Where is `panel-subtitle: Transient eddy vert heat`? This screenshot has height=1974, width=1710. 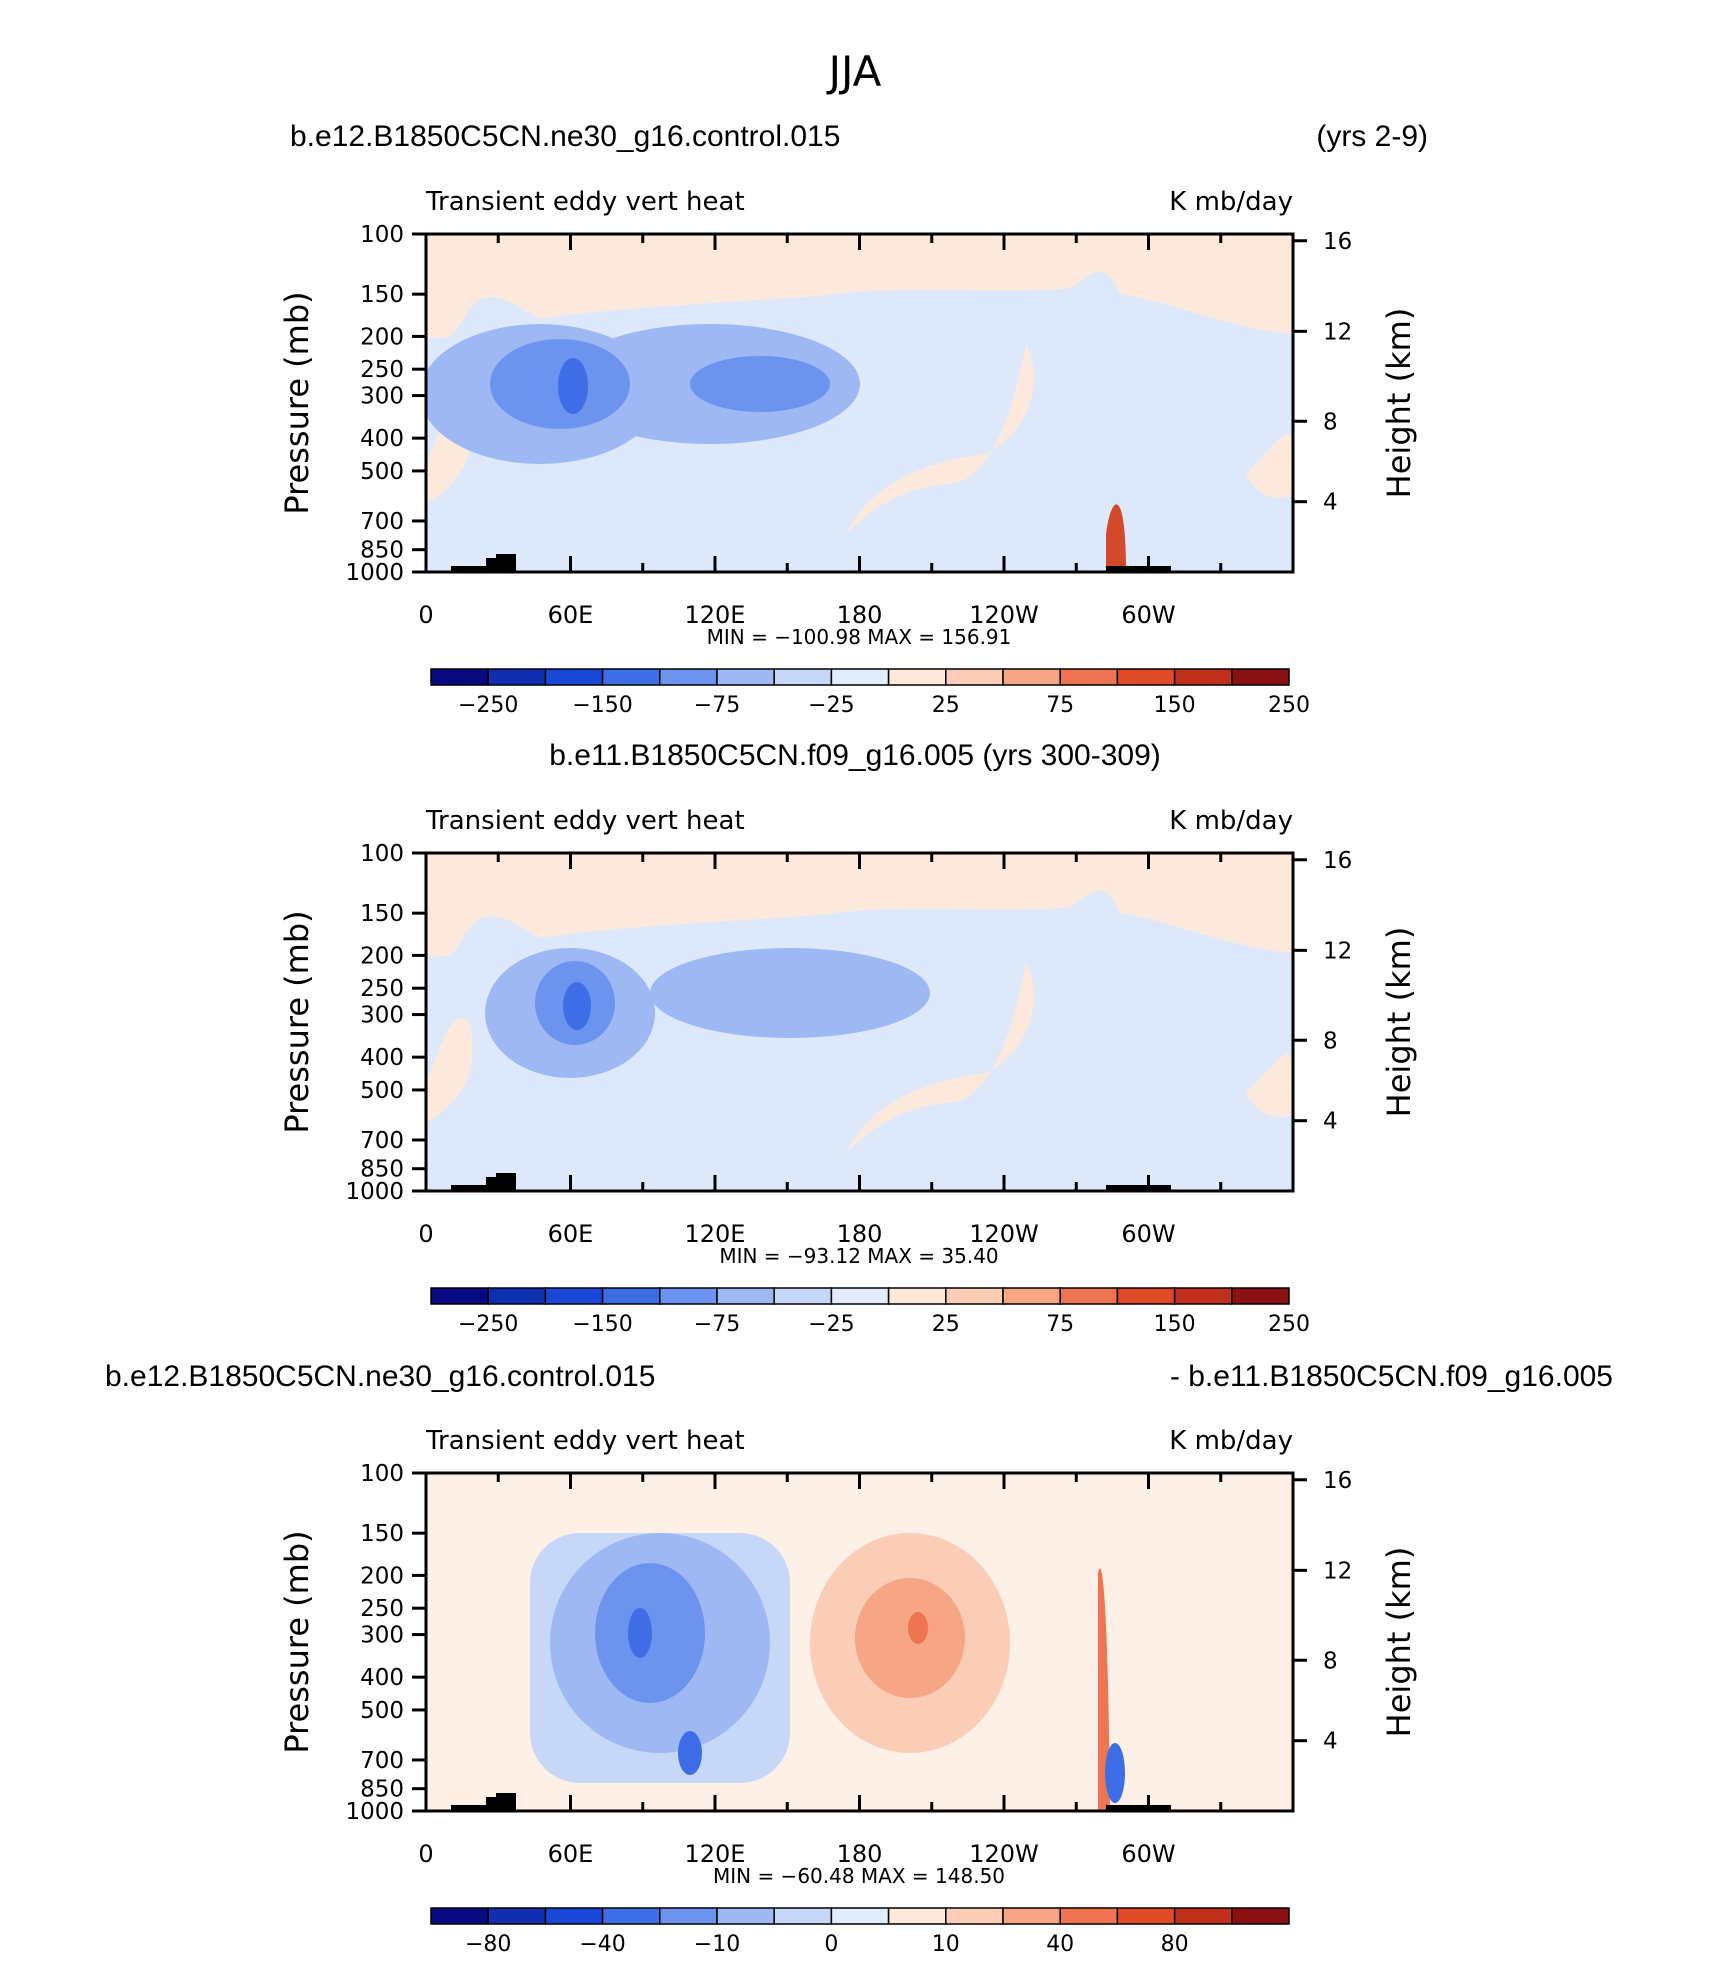 panel-subtitle: Transient eddy vert heat is located at coordinates (585, 1441).